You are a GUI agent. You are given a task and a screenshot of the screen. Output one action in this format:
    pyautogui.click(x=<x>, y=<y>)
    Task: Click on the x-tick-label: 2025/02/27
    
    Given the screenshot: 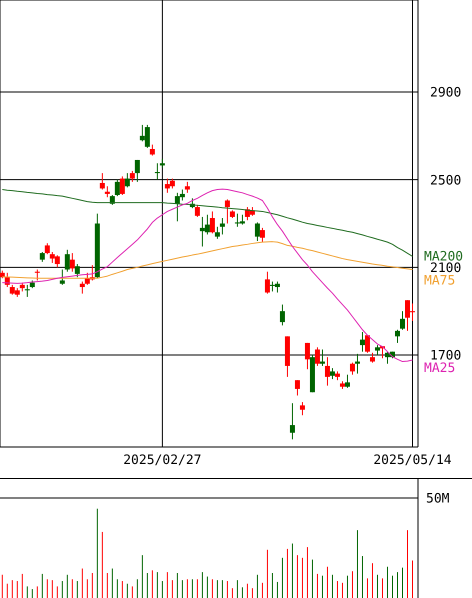 What is the action you would take?
    pyautogui.click(x=162, y=460)
    